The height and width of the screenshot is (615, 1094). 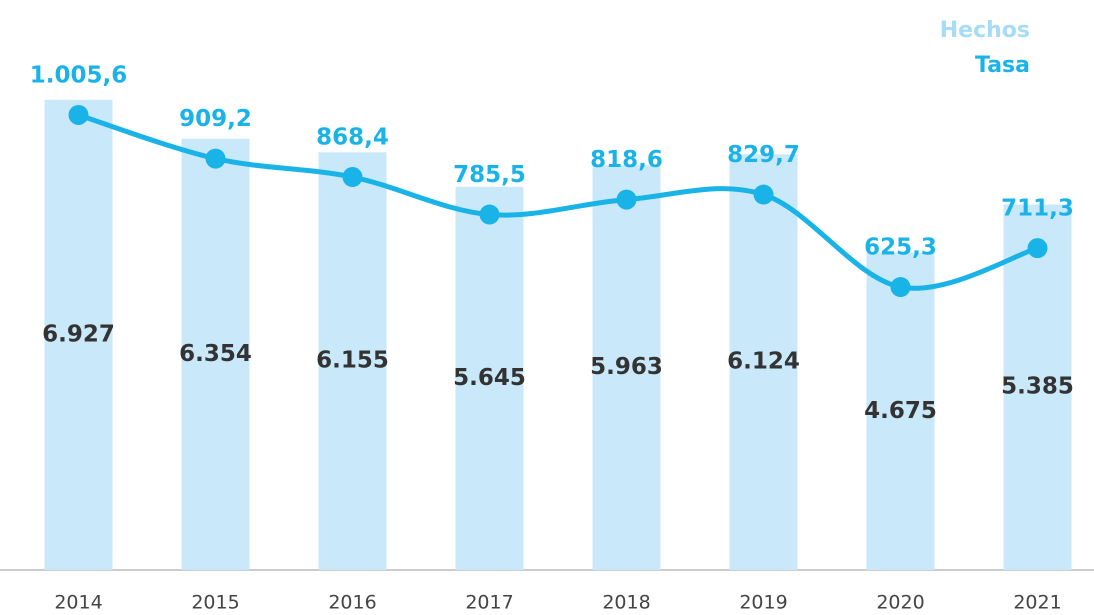 I want to click on line-value-label: 625,3, so click(x=900, y=248).